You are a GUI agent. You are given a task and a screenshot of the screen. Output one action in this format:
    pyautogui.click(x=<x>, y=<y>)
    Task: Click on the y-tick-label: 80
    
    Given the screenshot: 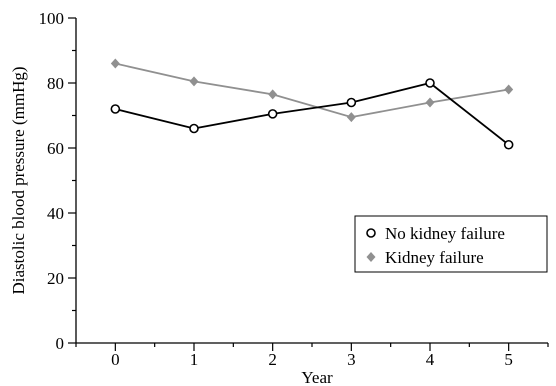 What is the action you would take?
    pyautogui.click(x=55, y=83)
    